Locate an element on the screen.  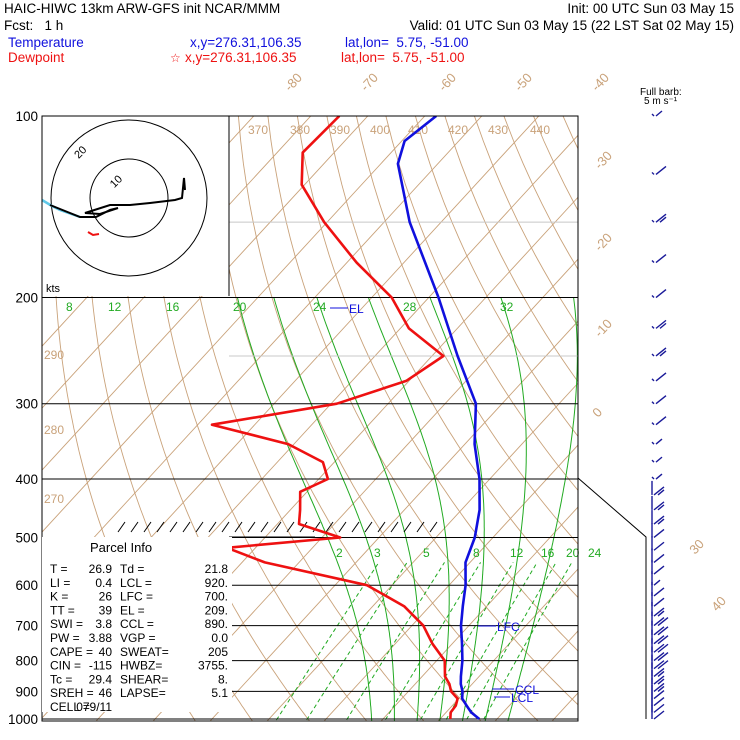
parcel-label: CIN = is located at coordinates (65, 666).